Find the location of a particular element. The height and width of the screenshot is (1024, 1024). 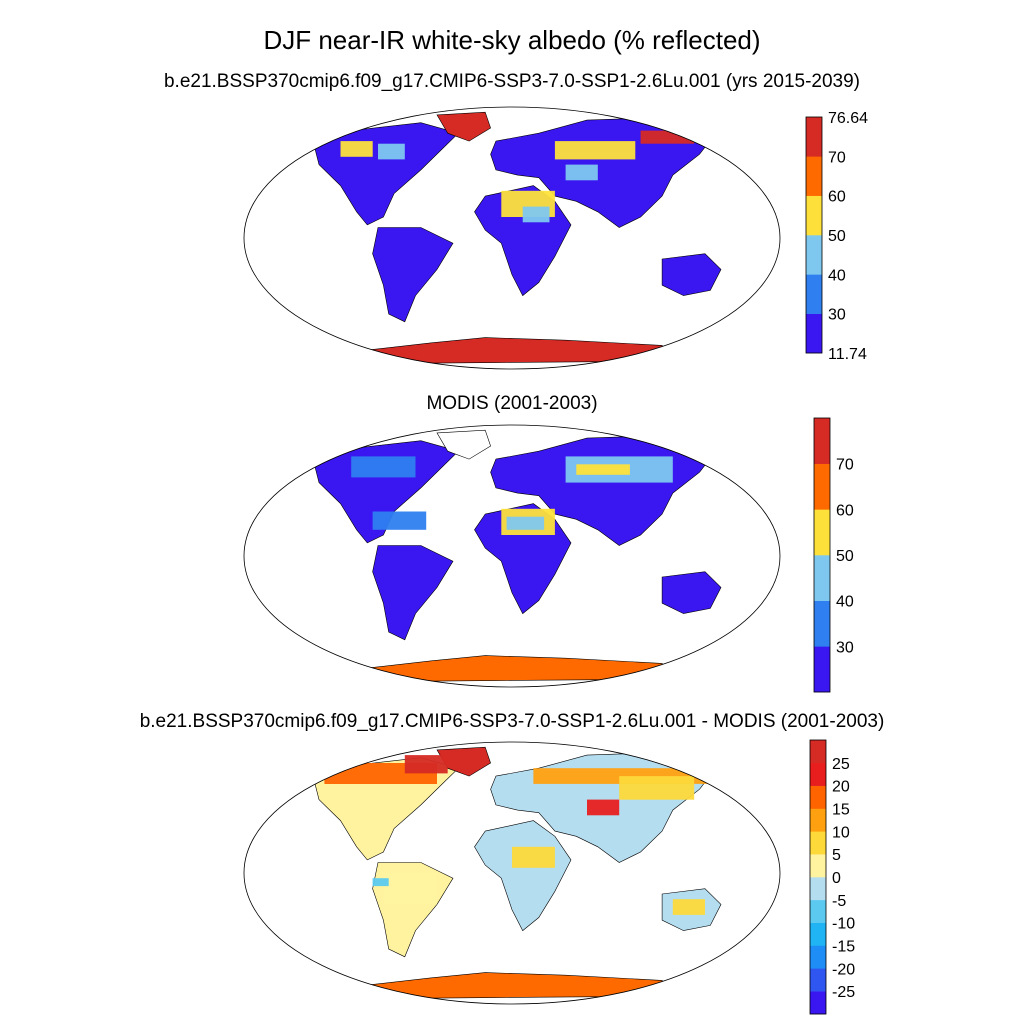

colorbar-tick-label: -5 is located at coordinates (839, 901).